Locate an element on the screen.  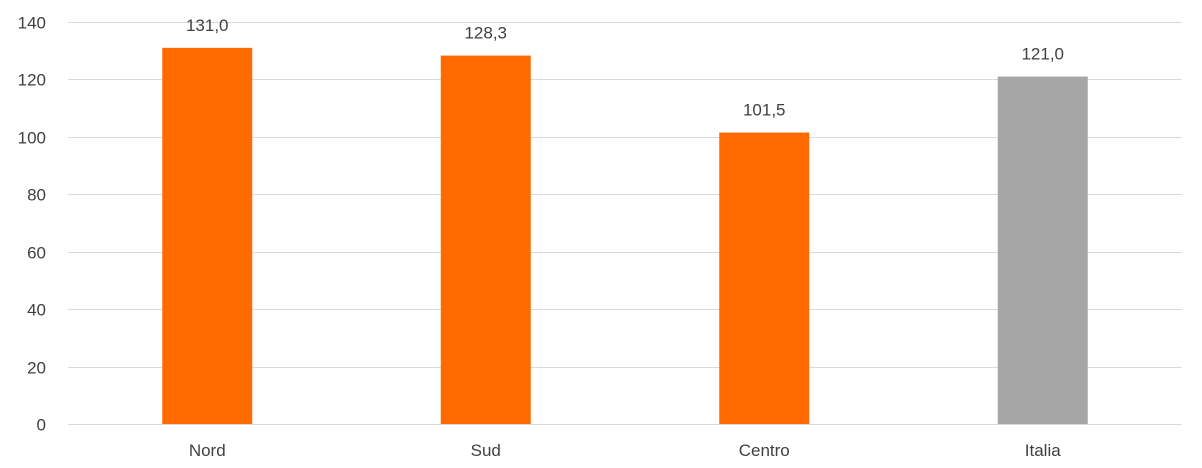
data-label: 121,0 is located at coordinates (1042, 54).